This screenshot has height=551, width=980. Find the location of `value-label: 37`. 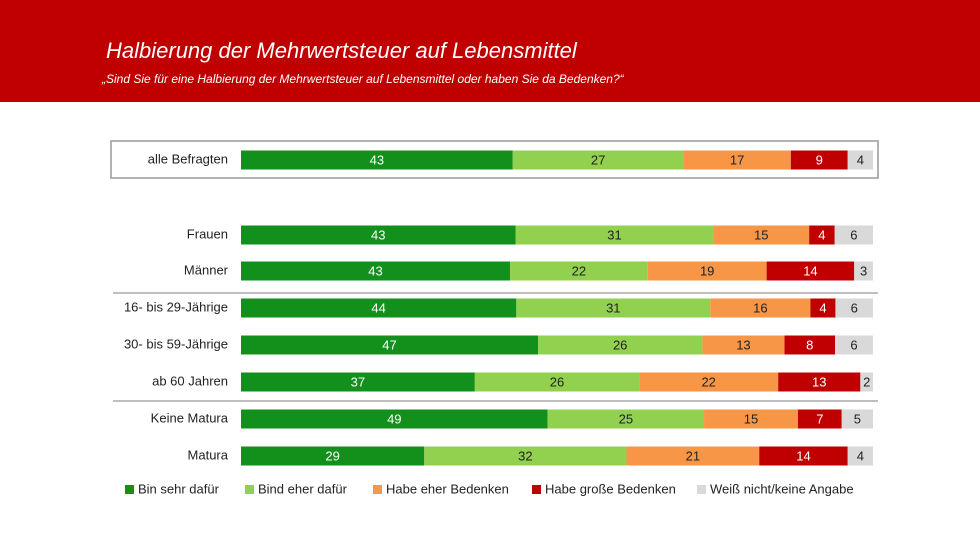

value-label: 37 is located at coordinates (358, 381).